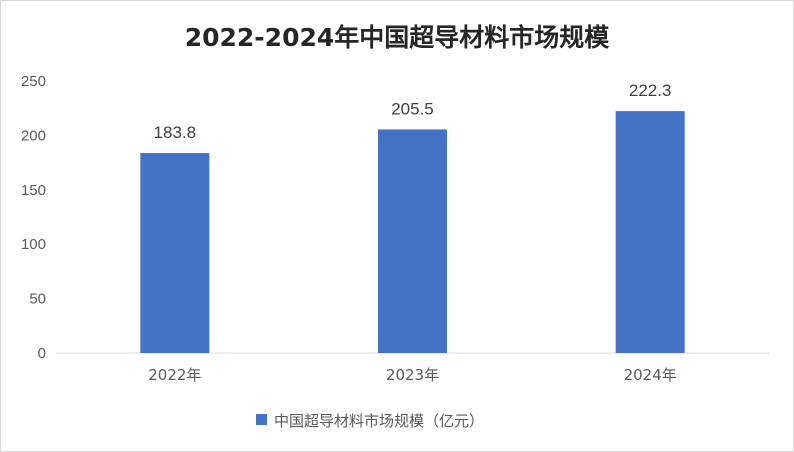 The image size is (794, 452). I want to click on data-label: 183.8, so click(175, 132).